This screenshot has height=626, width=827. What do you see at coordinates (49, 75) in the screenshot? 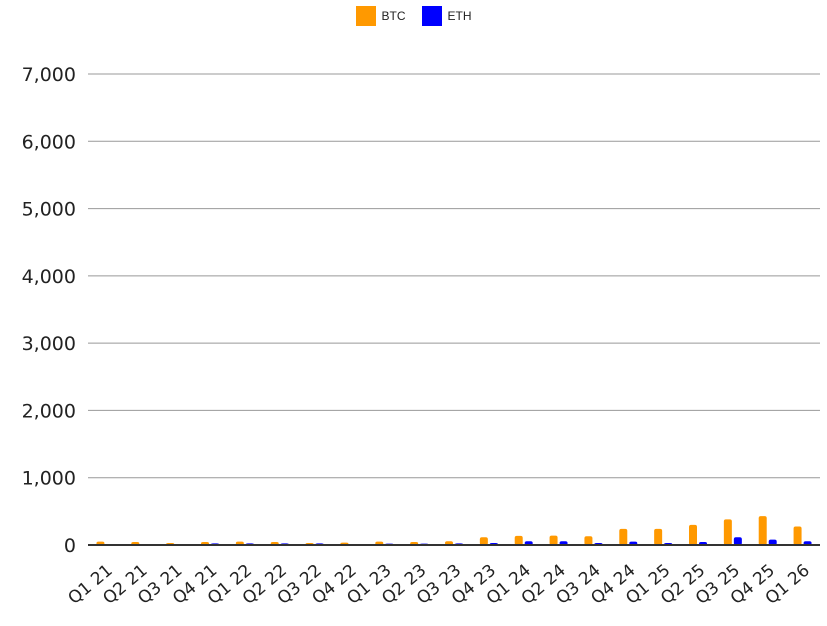
I see `y-tick-label: 7,000` at bounding box center [49, 75].